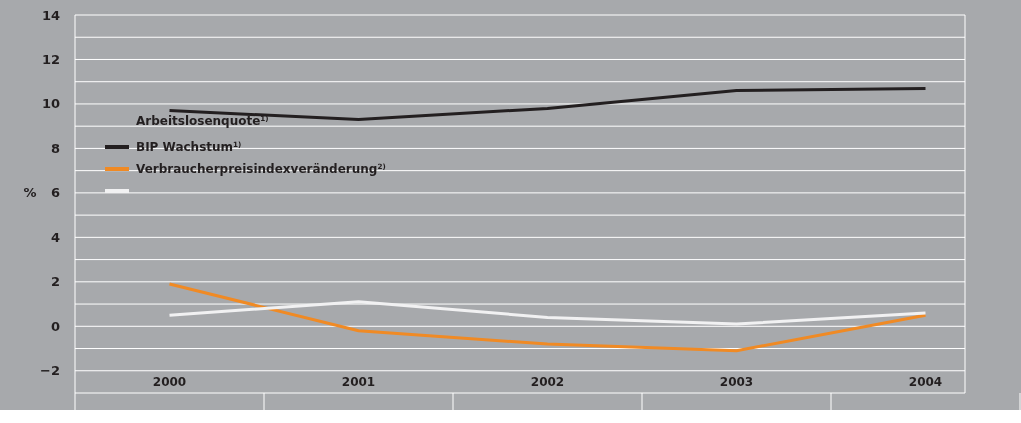 The image size is (1021, 423). Describe the element at coordinates (55, 326) in the screenshot. I see `y-tick-label: 0` at that location.